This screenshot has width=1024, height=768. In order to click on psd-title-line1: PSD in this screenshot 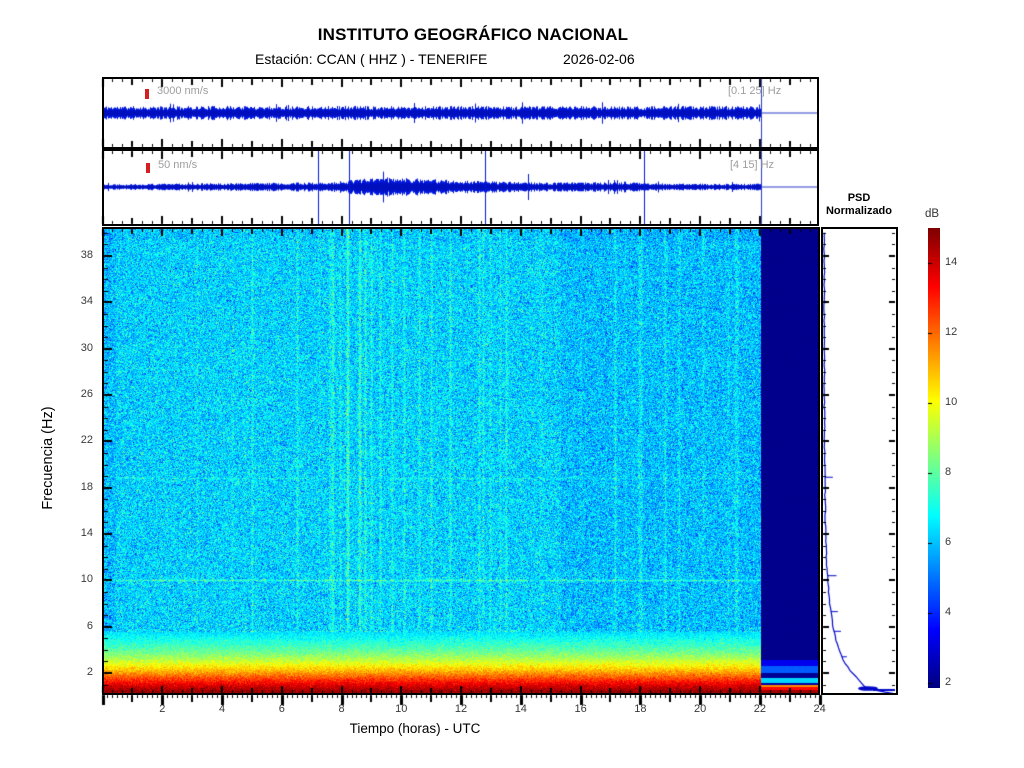, I will do `click(859, 198)`.